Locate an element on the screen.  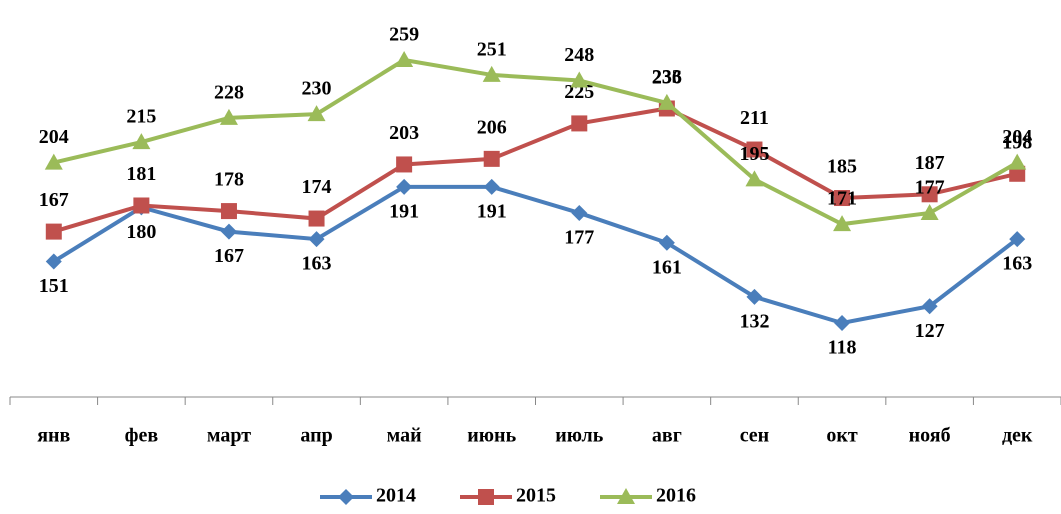
data-label: 228 is located at coordinates (229, 92).